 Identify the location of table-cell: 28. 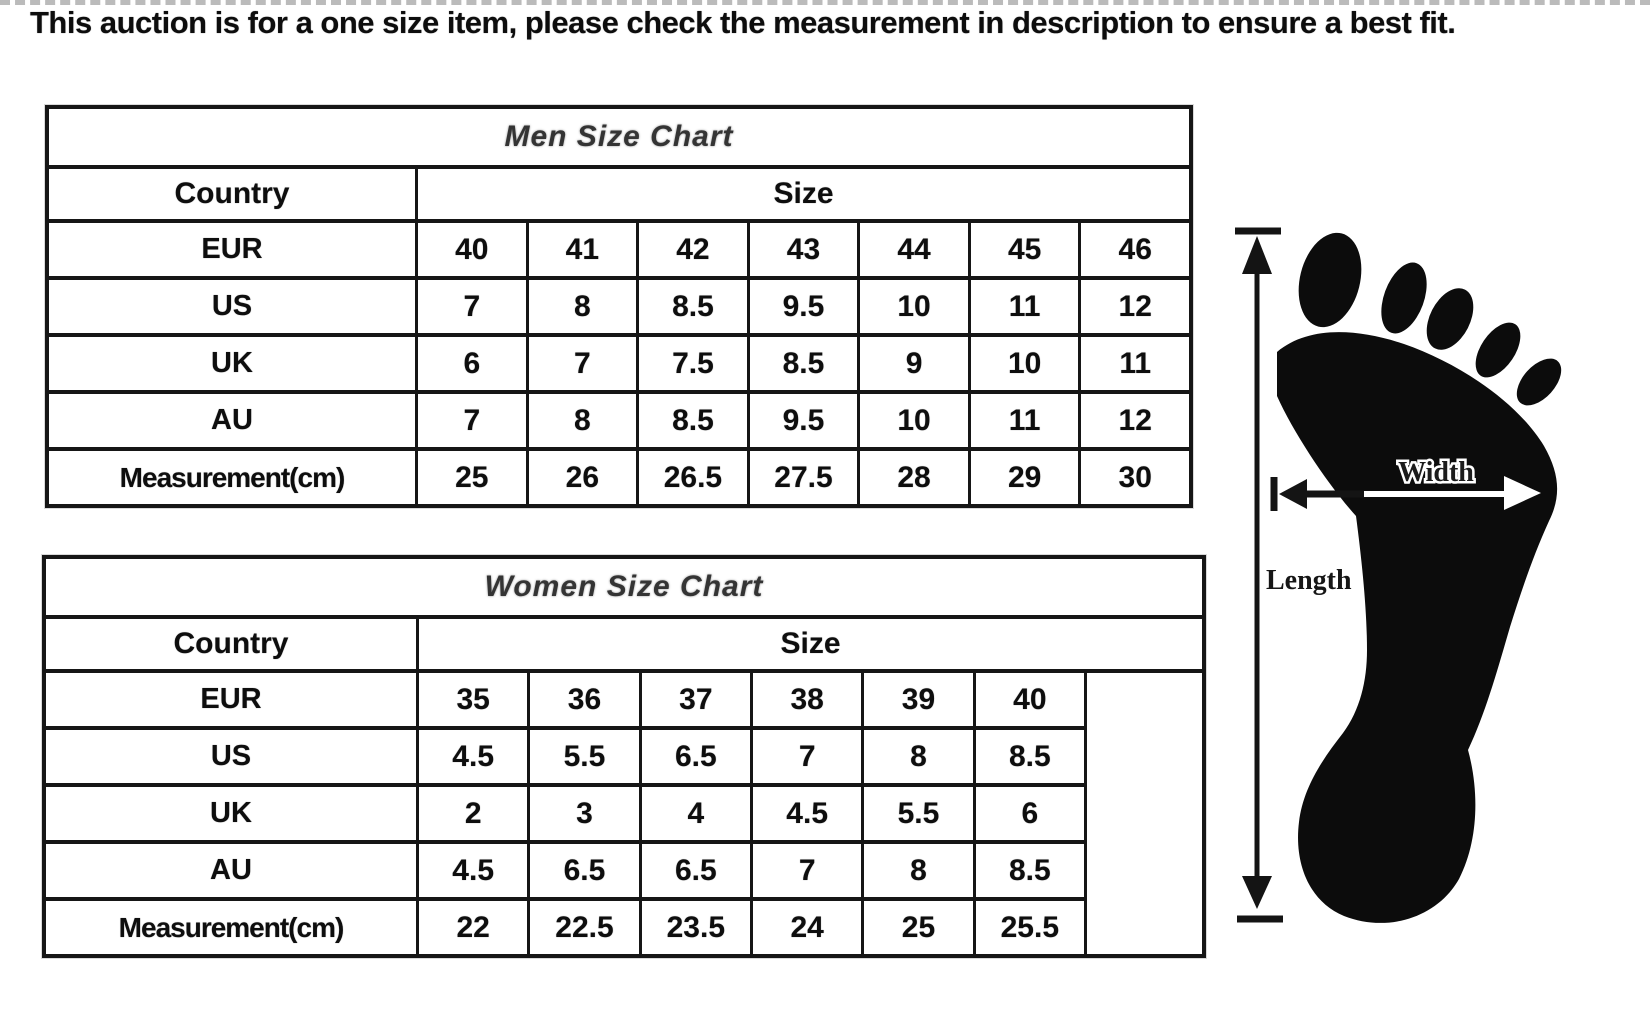
(912, 475).